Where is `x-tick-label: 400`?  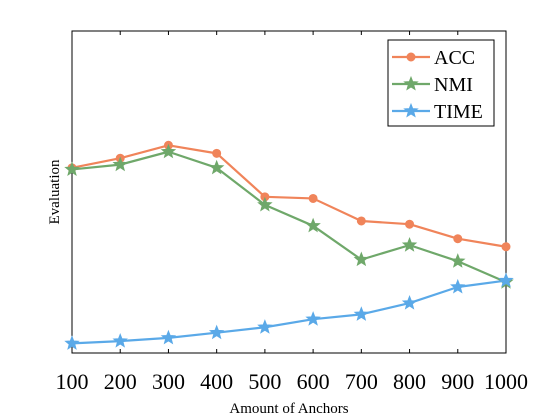
x-tick-label: 400 is located at coordinates (216, 381).